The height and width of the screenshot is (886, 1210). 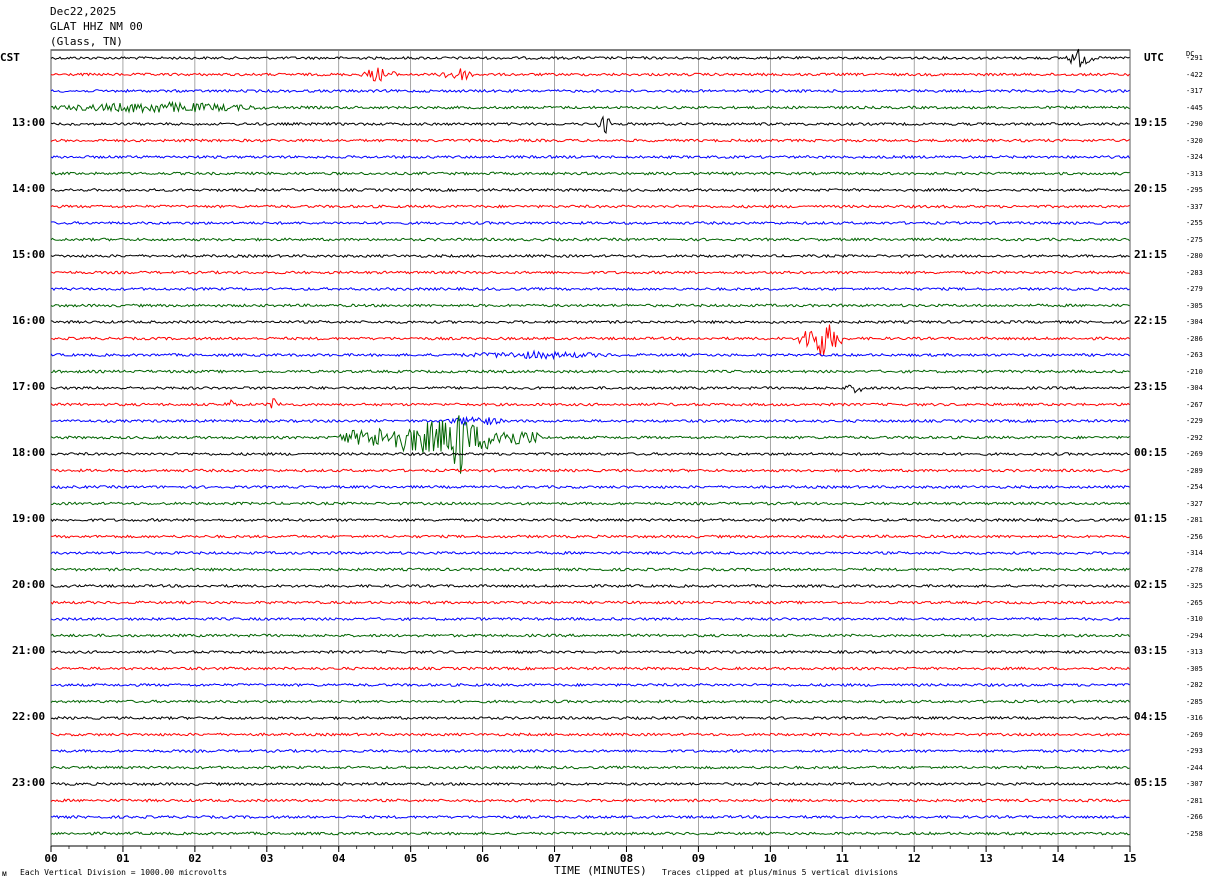 I want to click on dc-offset-label: -286, so click(x=1194, y=338).